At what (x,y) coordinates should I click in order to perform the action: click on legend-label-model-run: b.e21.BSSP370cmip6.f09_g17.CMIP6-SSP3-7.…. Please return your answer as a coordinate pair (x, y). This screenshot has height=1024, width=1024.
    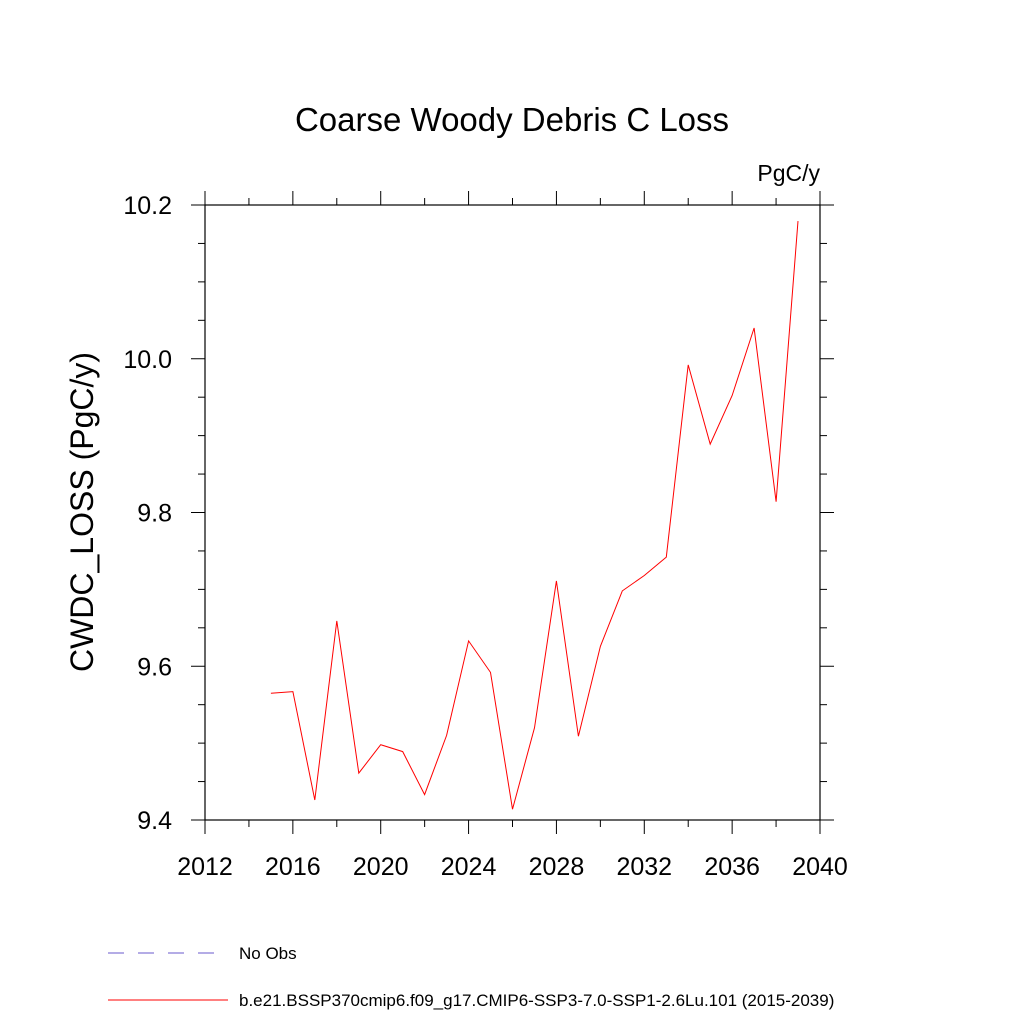
    Looking at the image, I should click on (536, 1000).